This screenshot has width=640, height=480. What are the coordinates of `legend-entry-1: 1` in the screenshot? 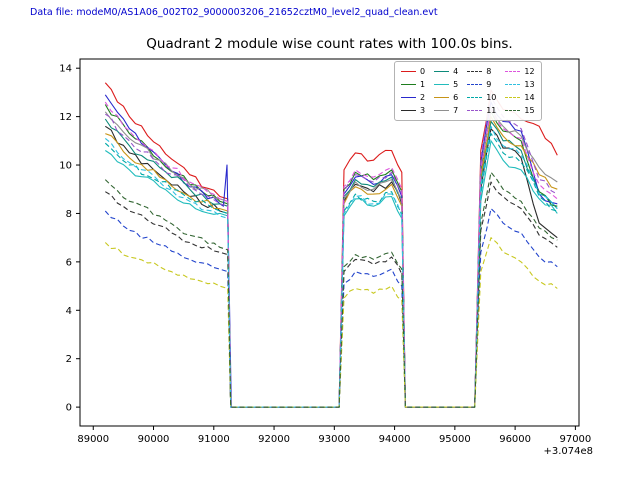 It's located at (413, 84).